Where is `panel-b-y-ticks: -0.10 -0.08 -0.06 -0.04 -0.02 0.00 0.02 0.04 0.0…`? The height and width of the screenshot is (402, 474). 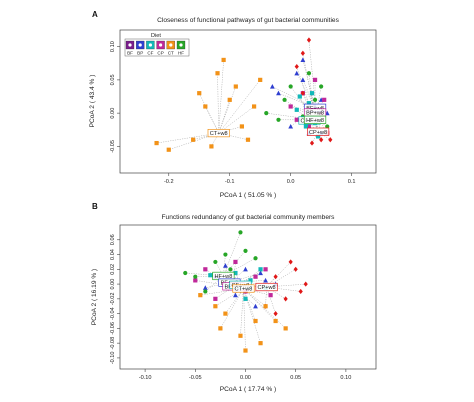
panel-b-y-ticks: -0.10 -0.08 -0.06 -0.04 -0.02 0.00 0.02 0.04 0.0… is located at coordinates (115, 299).